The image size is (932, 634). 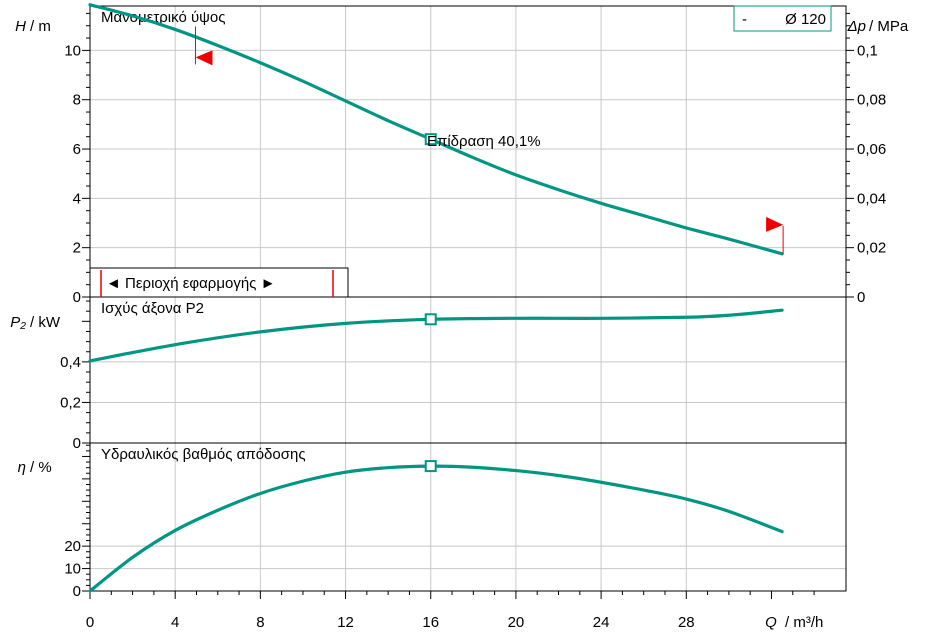 What do you see at coordinates (436, 335) in the screenshot?
I see `curve-line` at bounding box center [436, 335].